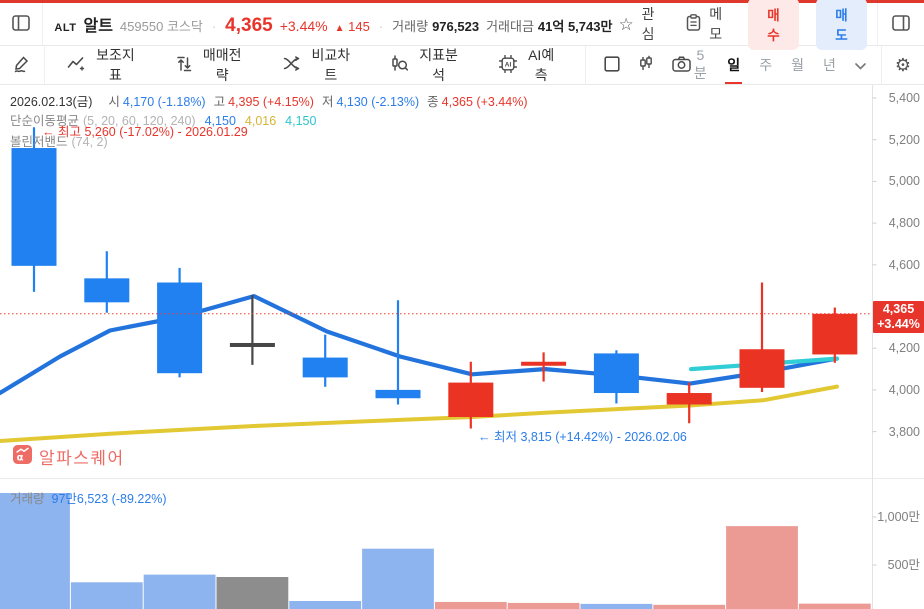  I want to click on indicator-zigzag-icon, so click(76, 65).